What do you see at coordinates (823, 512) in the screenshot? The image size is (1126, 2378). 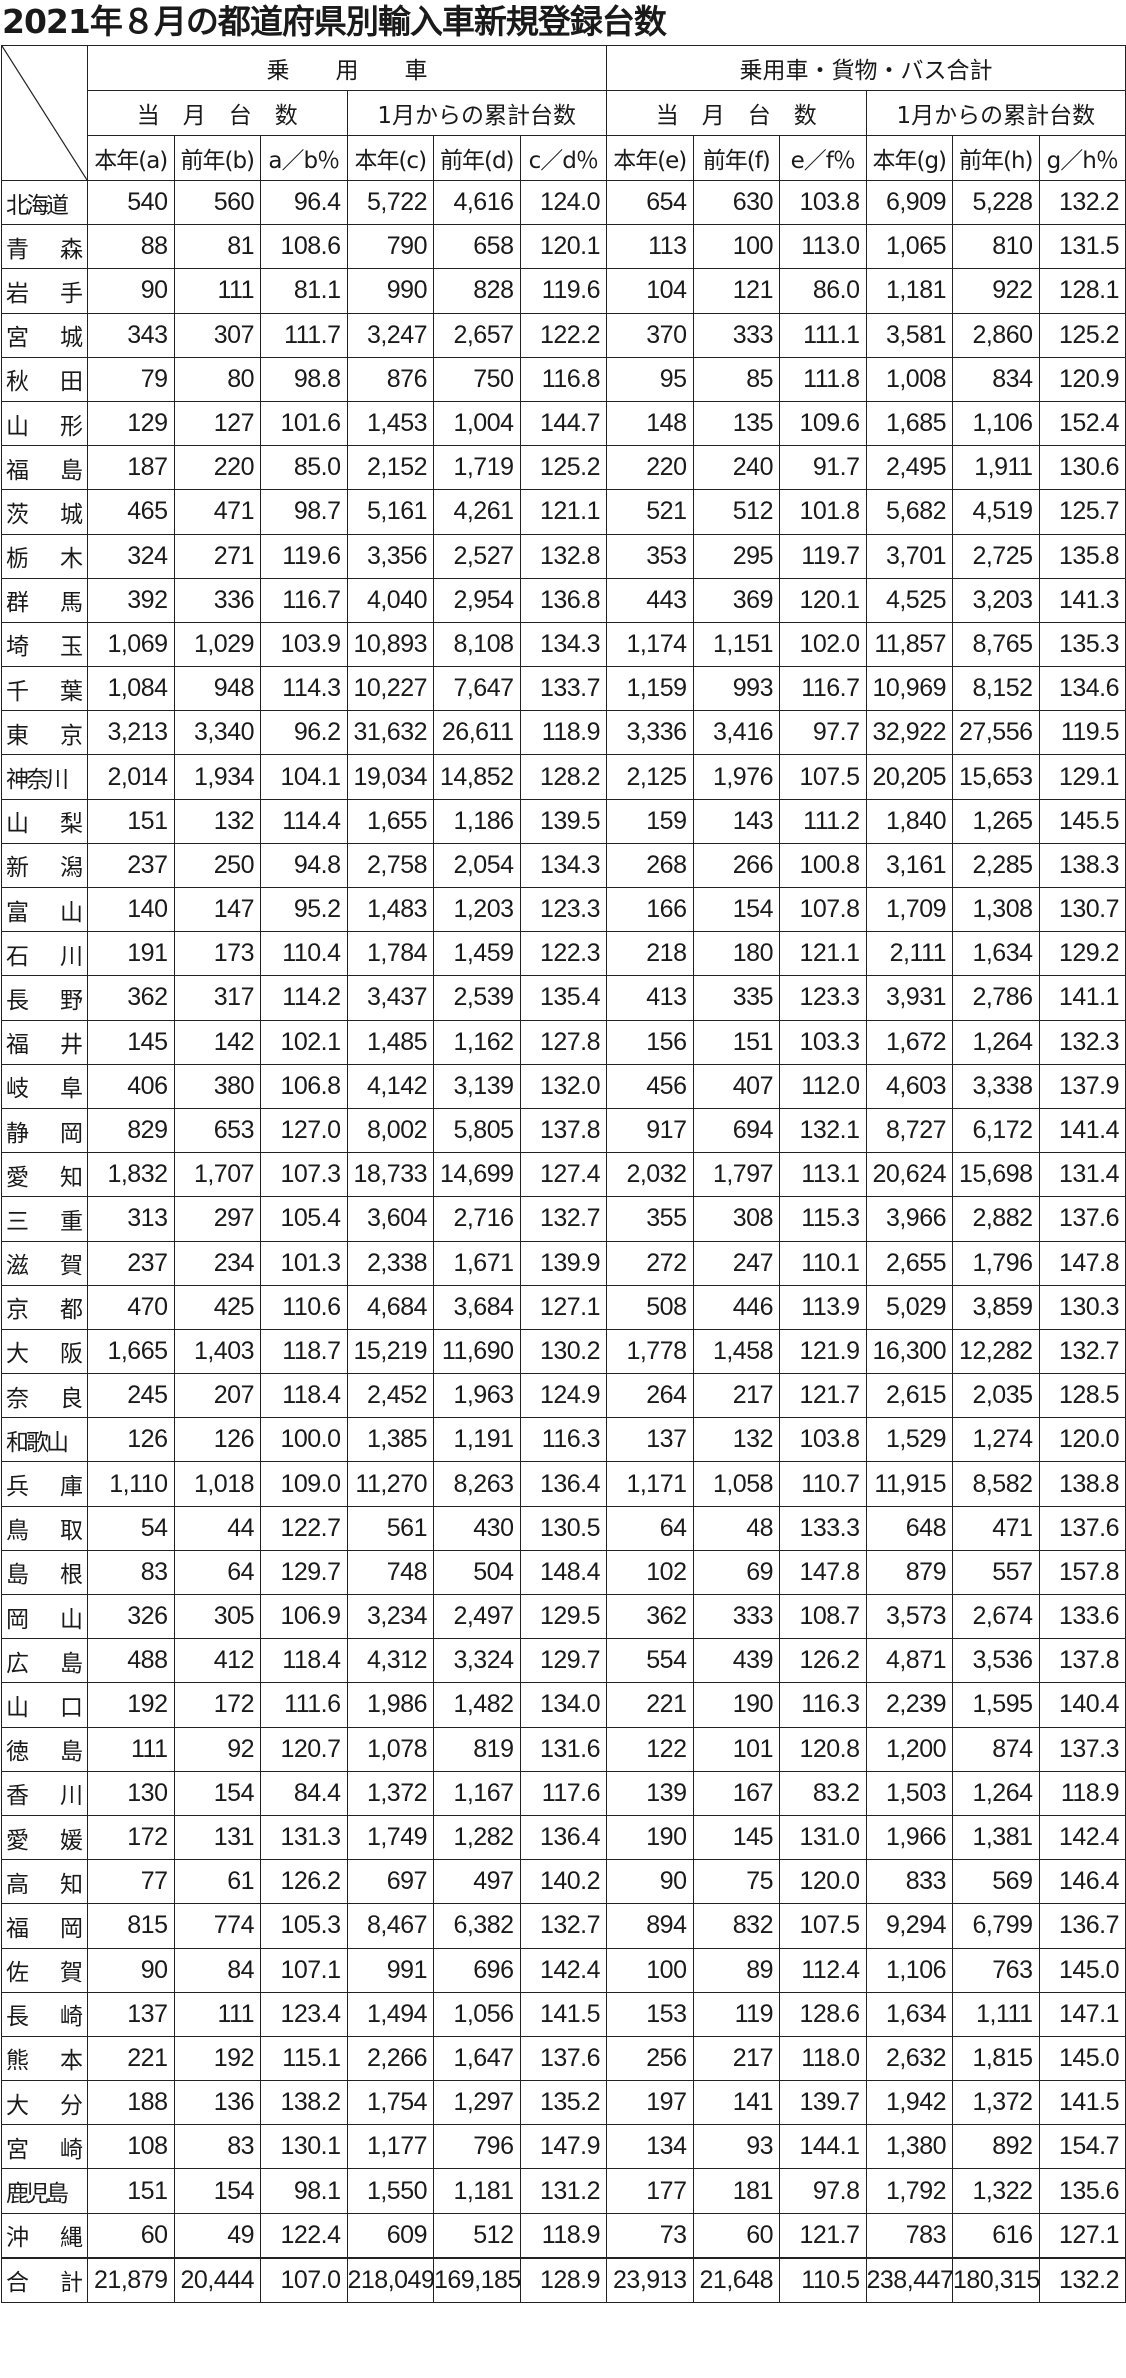 I see `value-cell: 101.8` at bounding box center [823, 512].